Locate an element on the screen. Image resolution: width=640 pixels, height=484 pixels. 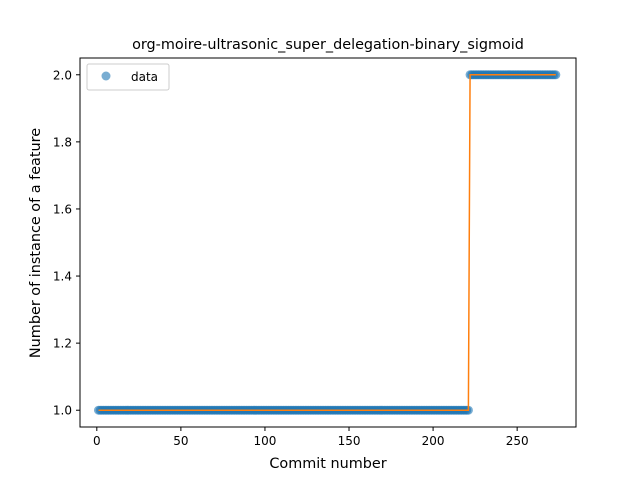
y-tick-label: 1.4 is located at coordinates (62, 277).